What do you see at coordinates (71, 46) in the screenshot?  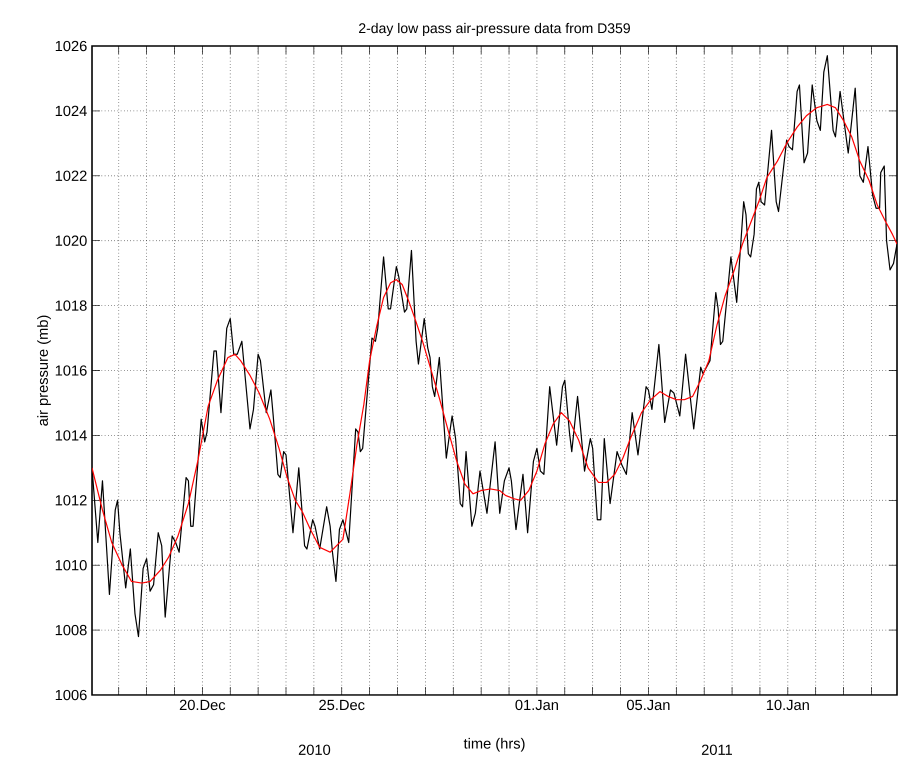 I see `y-tick-label: 1026` at bounding box center [71, 46].